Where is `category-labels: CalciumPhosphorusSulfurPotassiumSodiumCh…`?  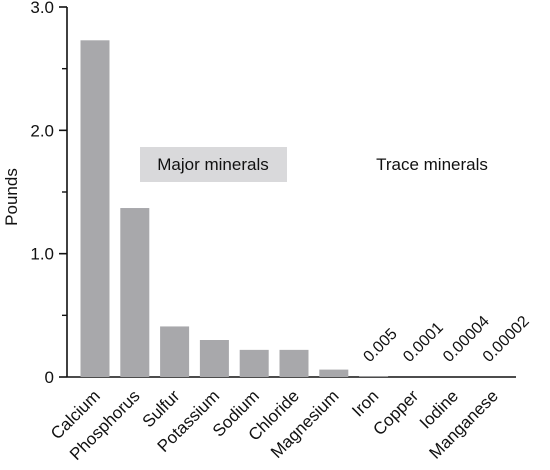
category-labels: CalciumPhosphorusSulfurPotassiumSodiumCh… is located at coordinates (274, 425).